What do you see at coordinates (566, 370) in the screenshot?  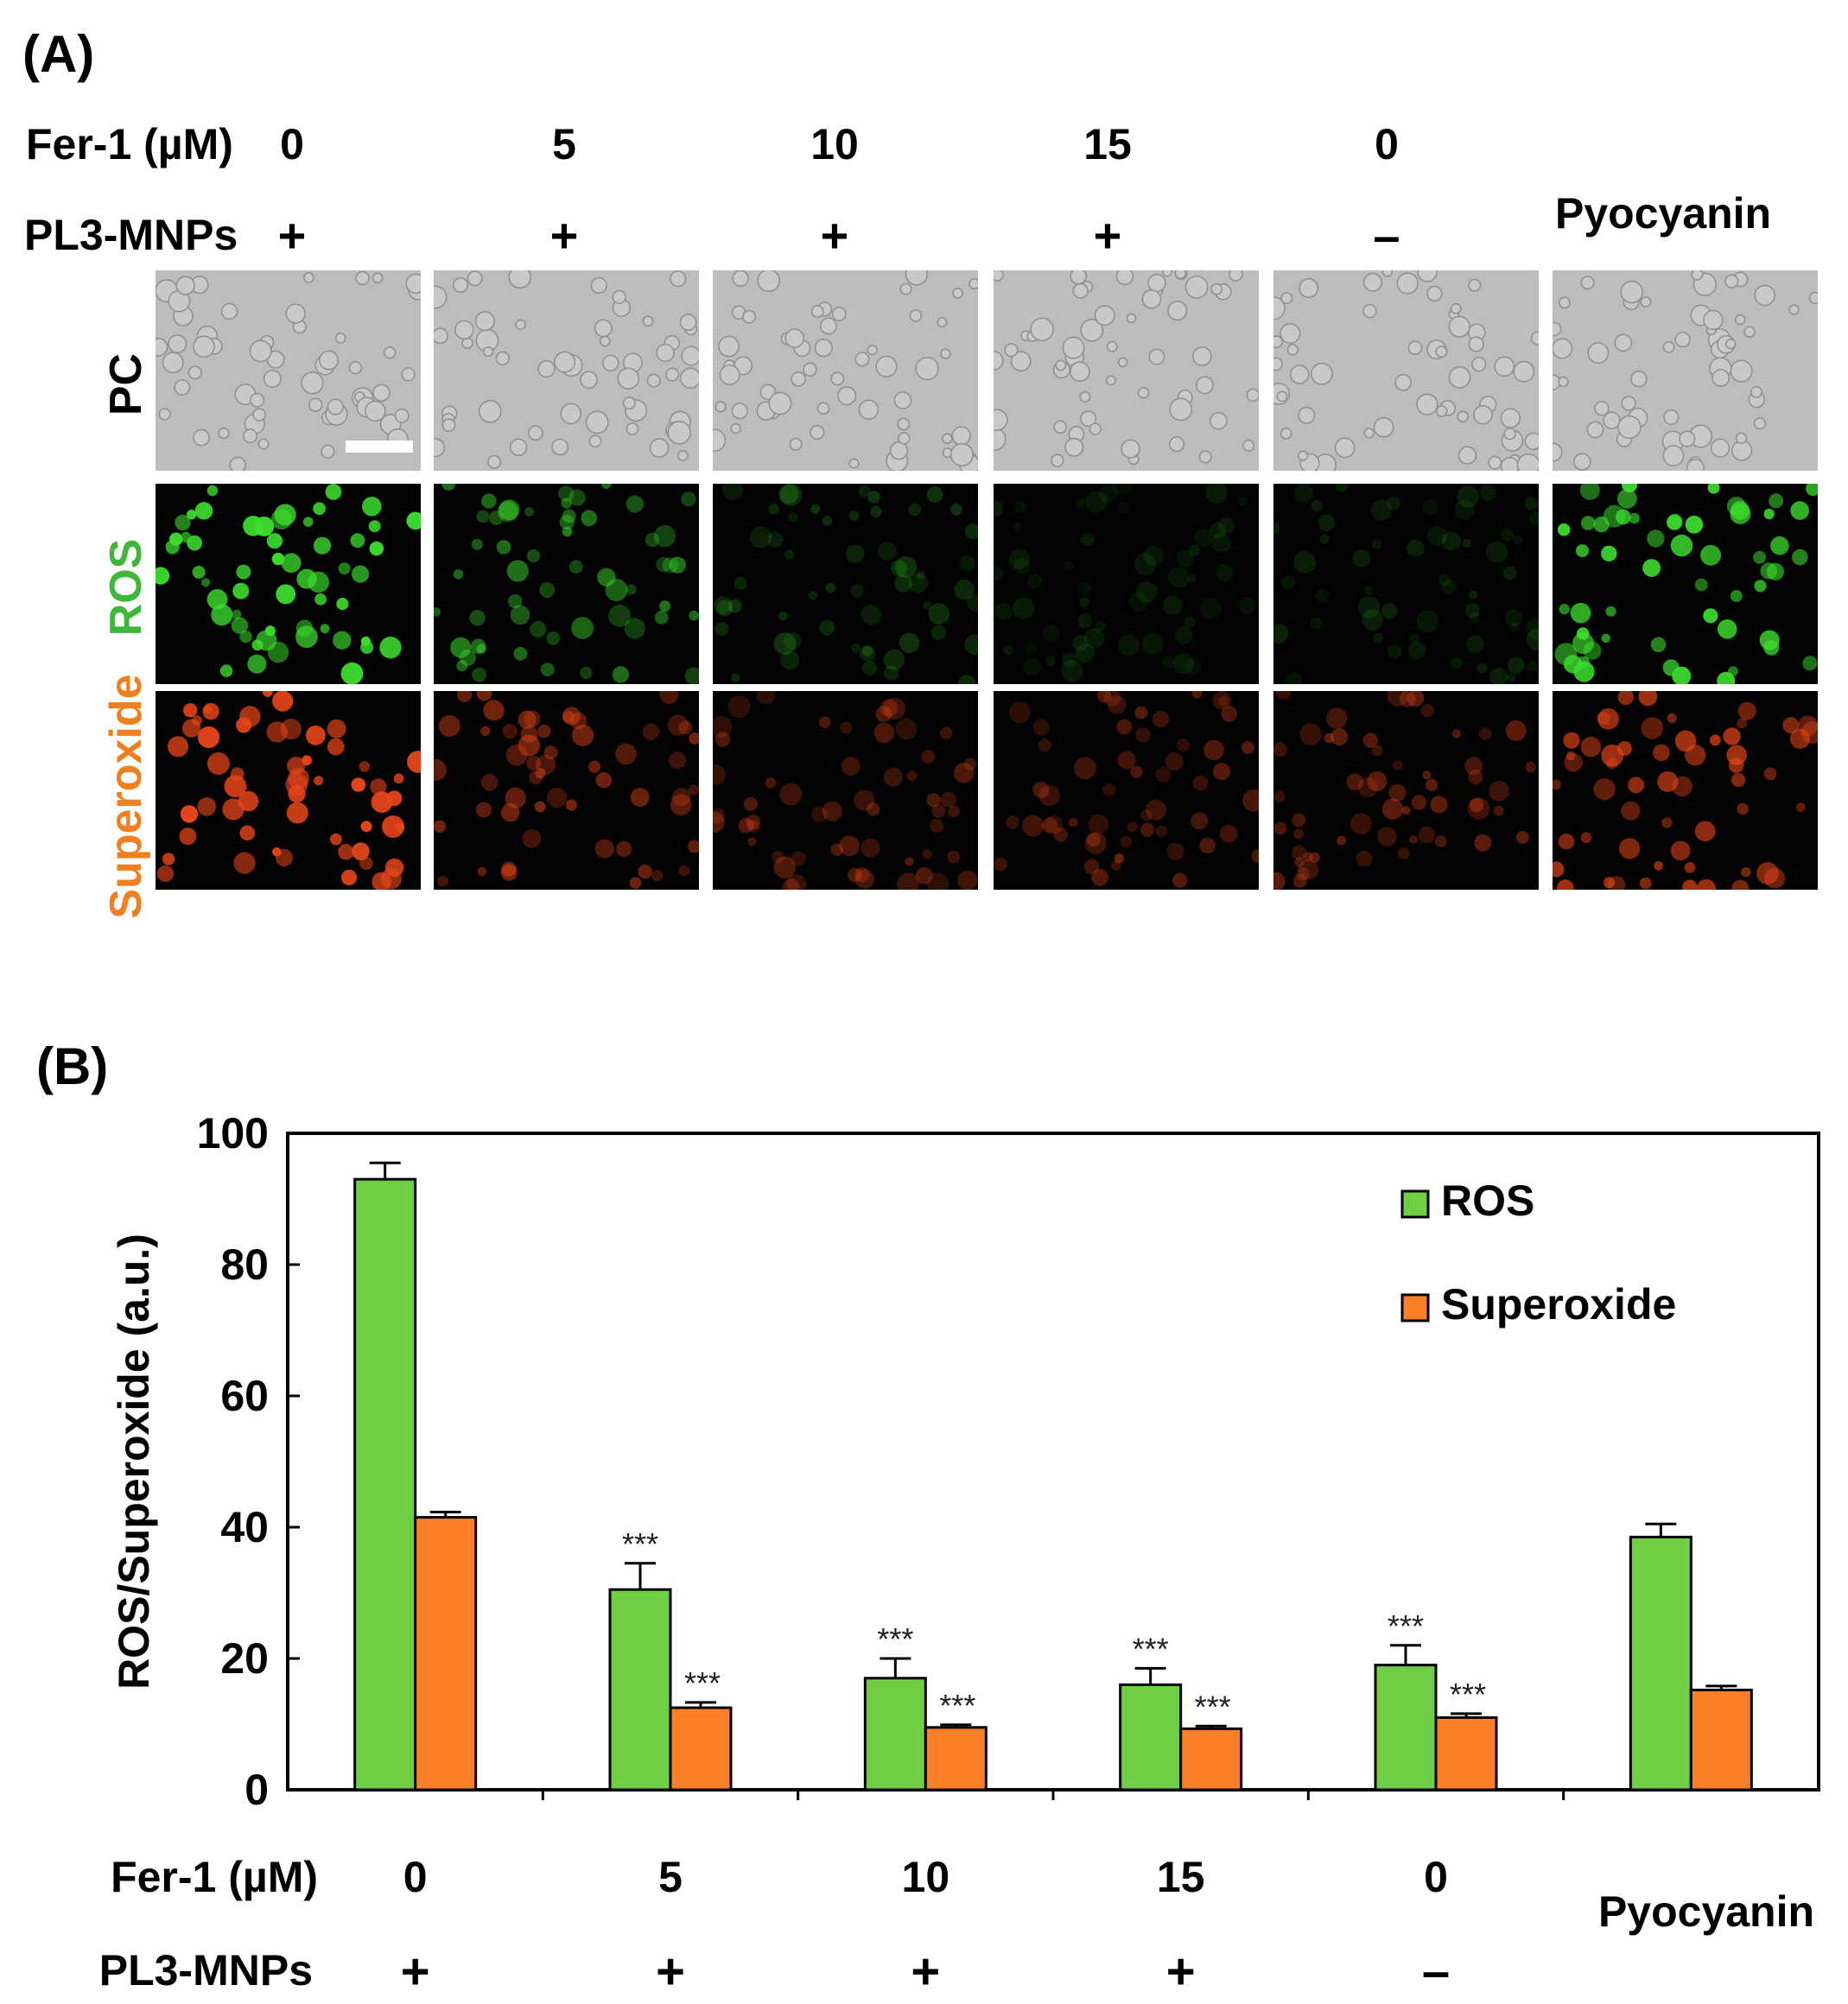 I see `pc-micrograph` at bounding box center [566, 370].